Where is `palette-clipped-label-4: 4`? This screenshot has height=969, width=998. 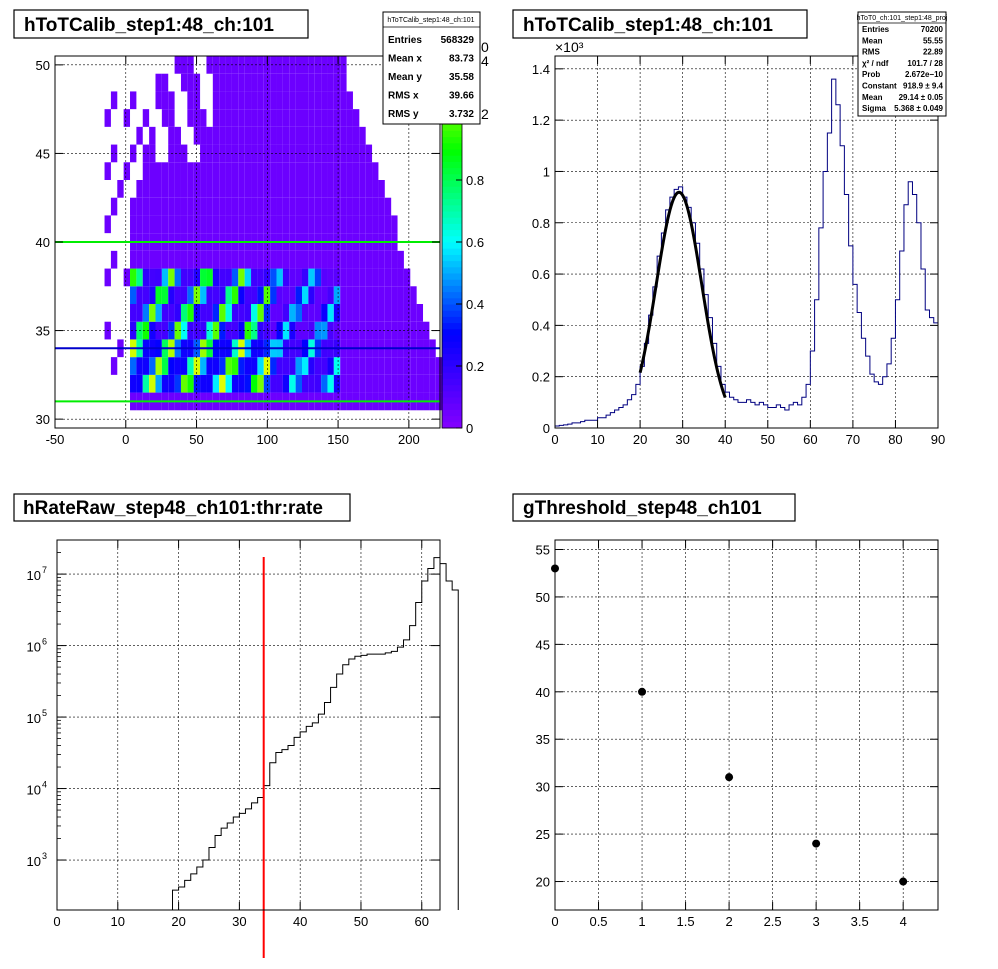
palette-clipped-label-4: 4 is located at coordinates (485, 61).